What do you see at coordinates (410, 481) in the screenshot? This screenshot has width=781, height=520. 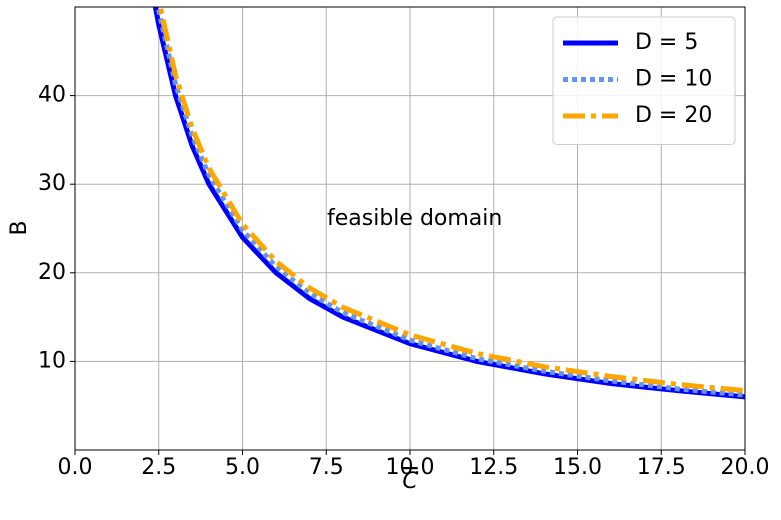 I see `x-axis-label: C` at bounding box center [410, 481].